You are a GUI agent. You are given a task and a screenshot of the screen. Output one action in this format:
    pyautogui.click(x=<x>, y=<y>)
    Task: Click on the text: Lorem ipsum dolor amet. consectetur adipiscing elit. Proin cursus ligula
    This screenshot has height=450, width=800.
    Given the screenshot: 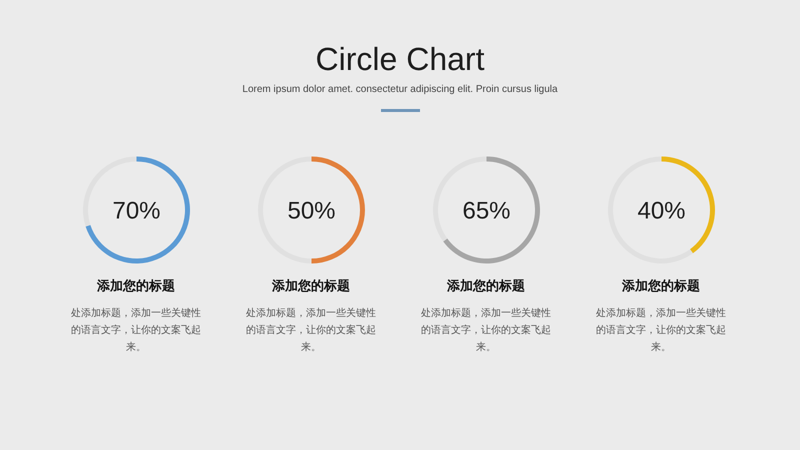 What is the action you would take?
    pyautogui.click(x=400, y=90)
    